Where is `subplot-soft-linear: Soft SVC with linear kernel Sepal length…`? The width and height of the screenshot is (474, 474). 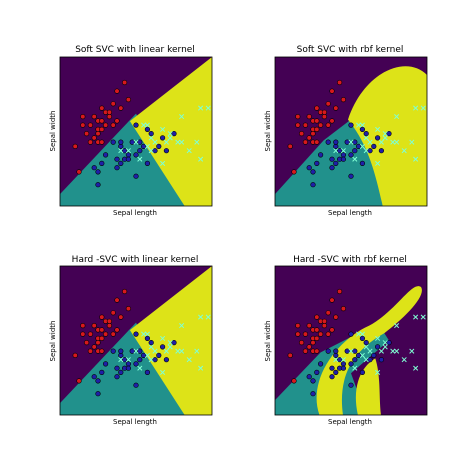 subplot-soft-linear: Soft SVC with linear kernel Sepal length… is located at coordinates (122, 131).